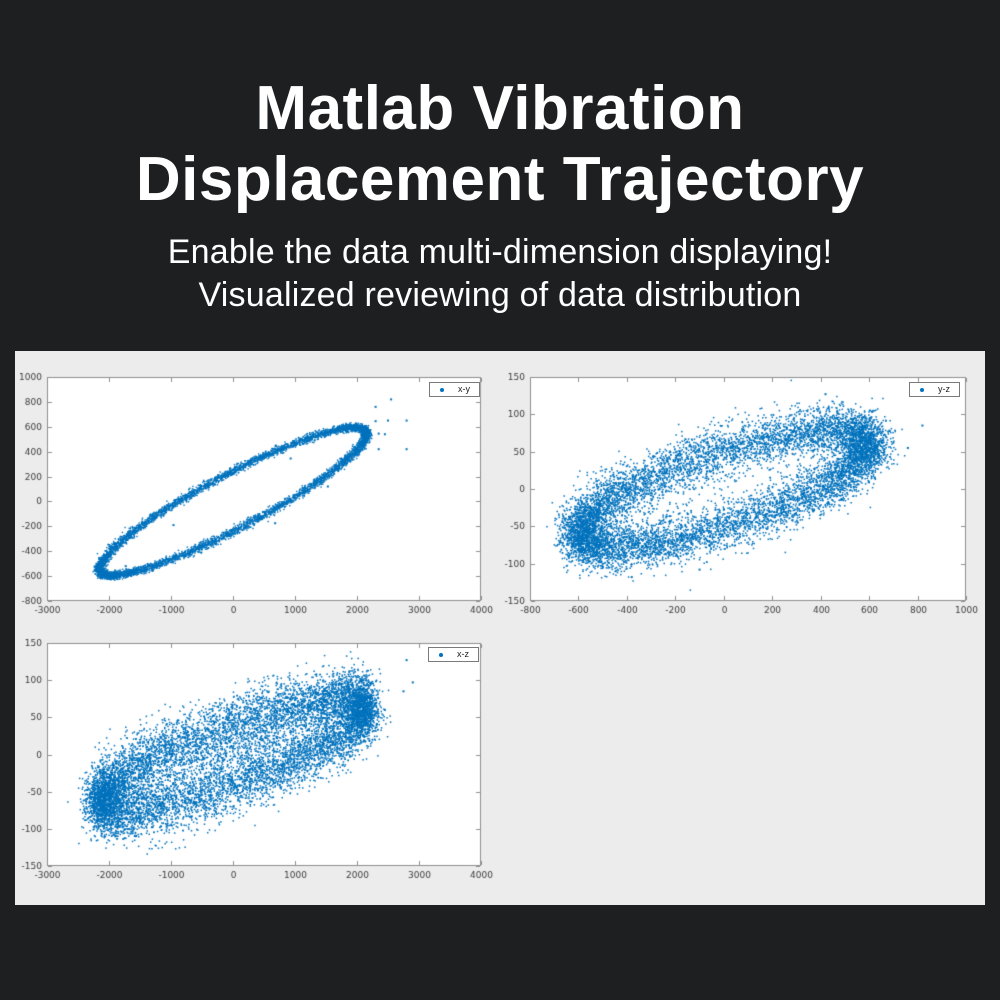 Image resolution: width=1000 pixels, height=1000 pixels. I want to click on legend-xz-marker-icon, so click(441, 654).